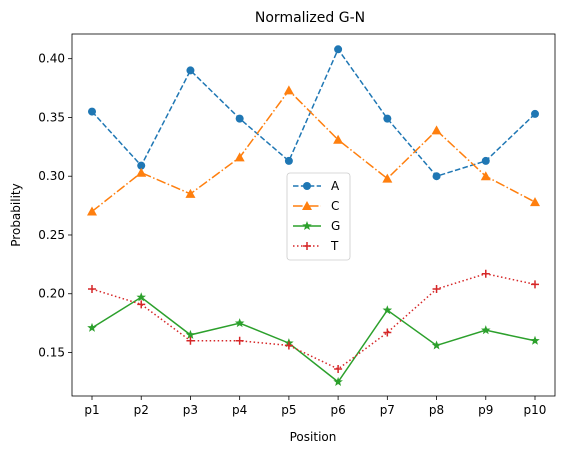 Image resolution: width=576 pixels, height=455 pixels. I want to click on x-axis-label: Position, so click(313, 437).